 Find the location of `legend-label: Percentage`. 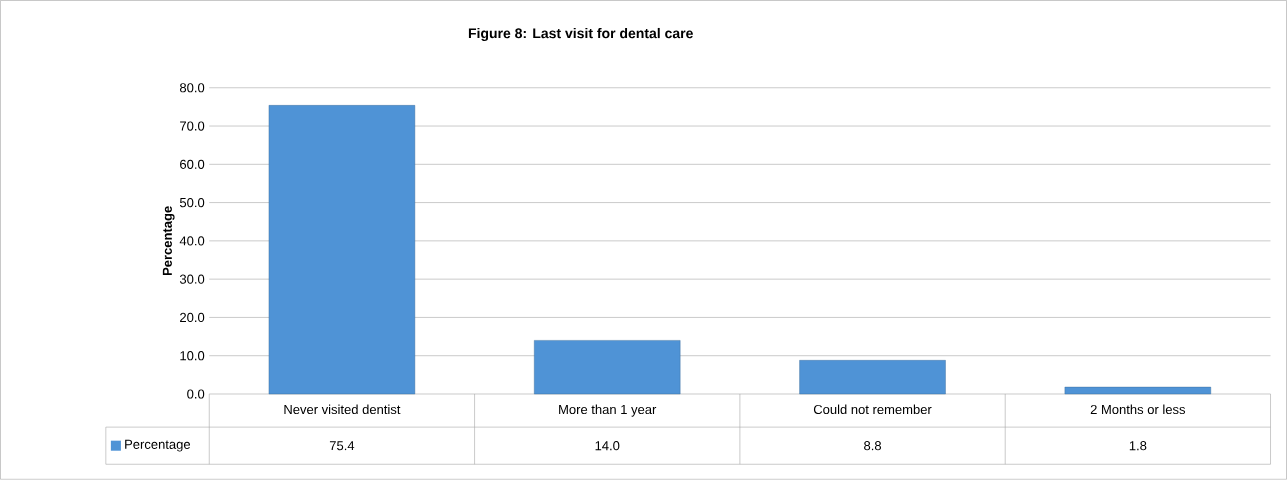

legend-label: Percentage is located at coordinates (158, 446).